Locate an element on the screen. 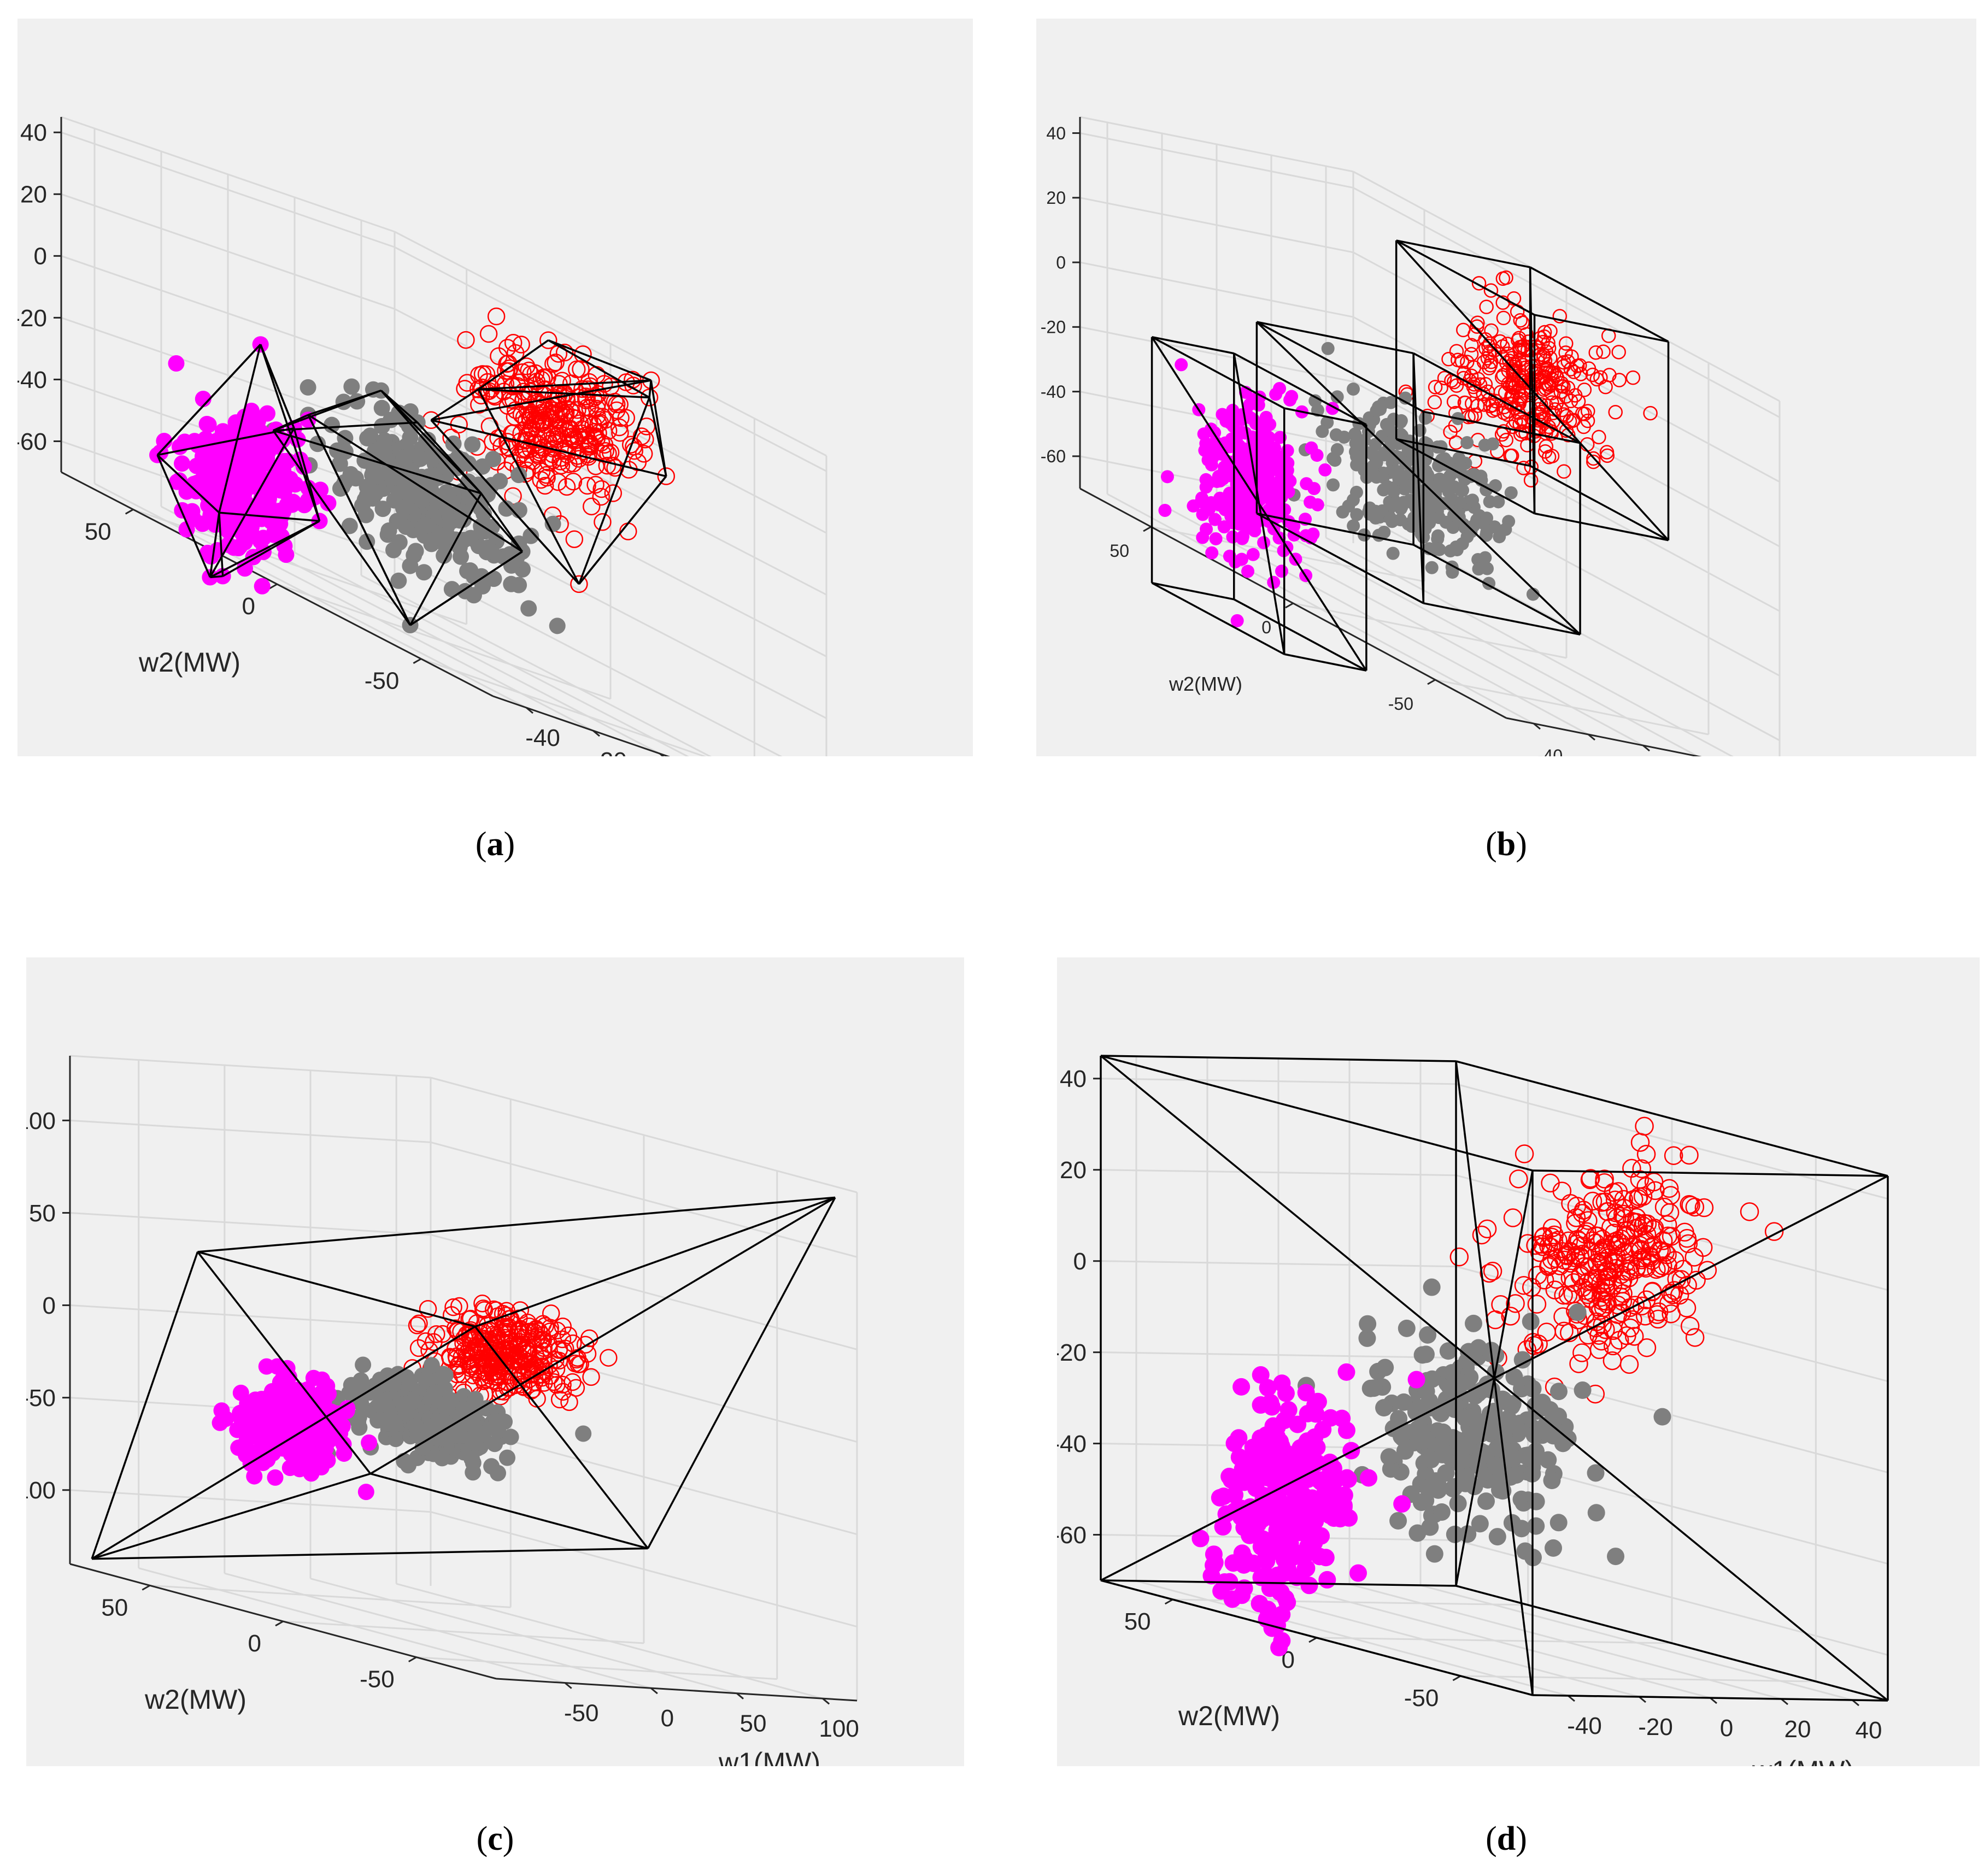  x-tick-label: 20 is located at coordinates (1798, 1729).